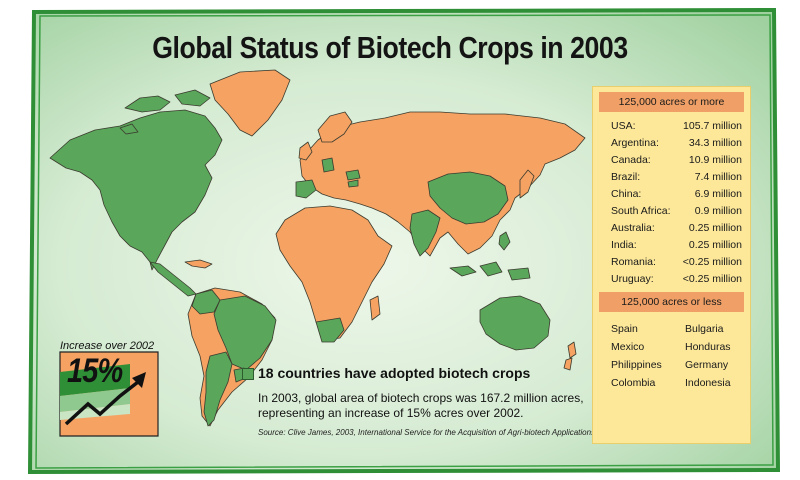 Image resolution: width=800 pixels, height=480 pixels. Describe the element at coordinates (504, 241) in the screenshot. I see `philippines-land` at that location.